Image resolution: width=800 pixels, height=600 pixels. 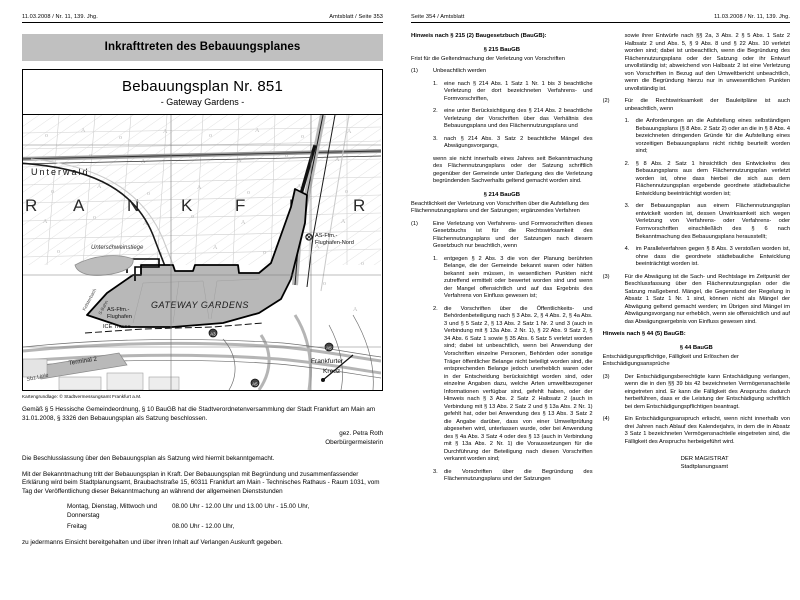 What do you see at coordinates (37, 378) in the screenshot?
I see `svg-text: Sbz.Linie` at bounding box center [37, 378].